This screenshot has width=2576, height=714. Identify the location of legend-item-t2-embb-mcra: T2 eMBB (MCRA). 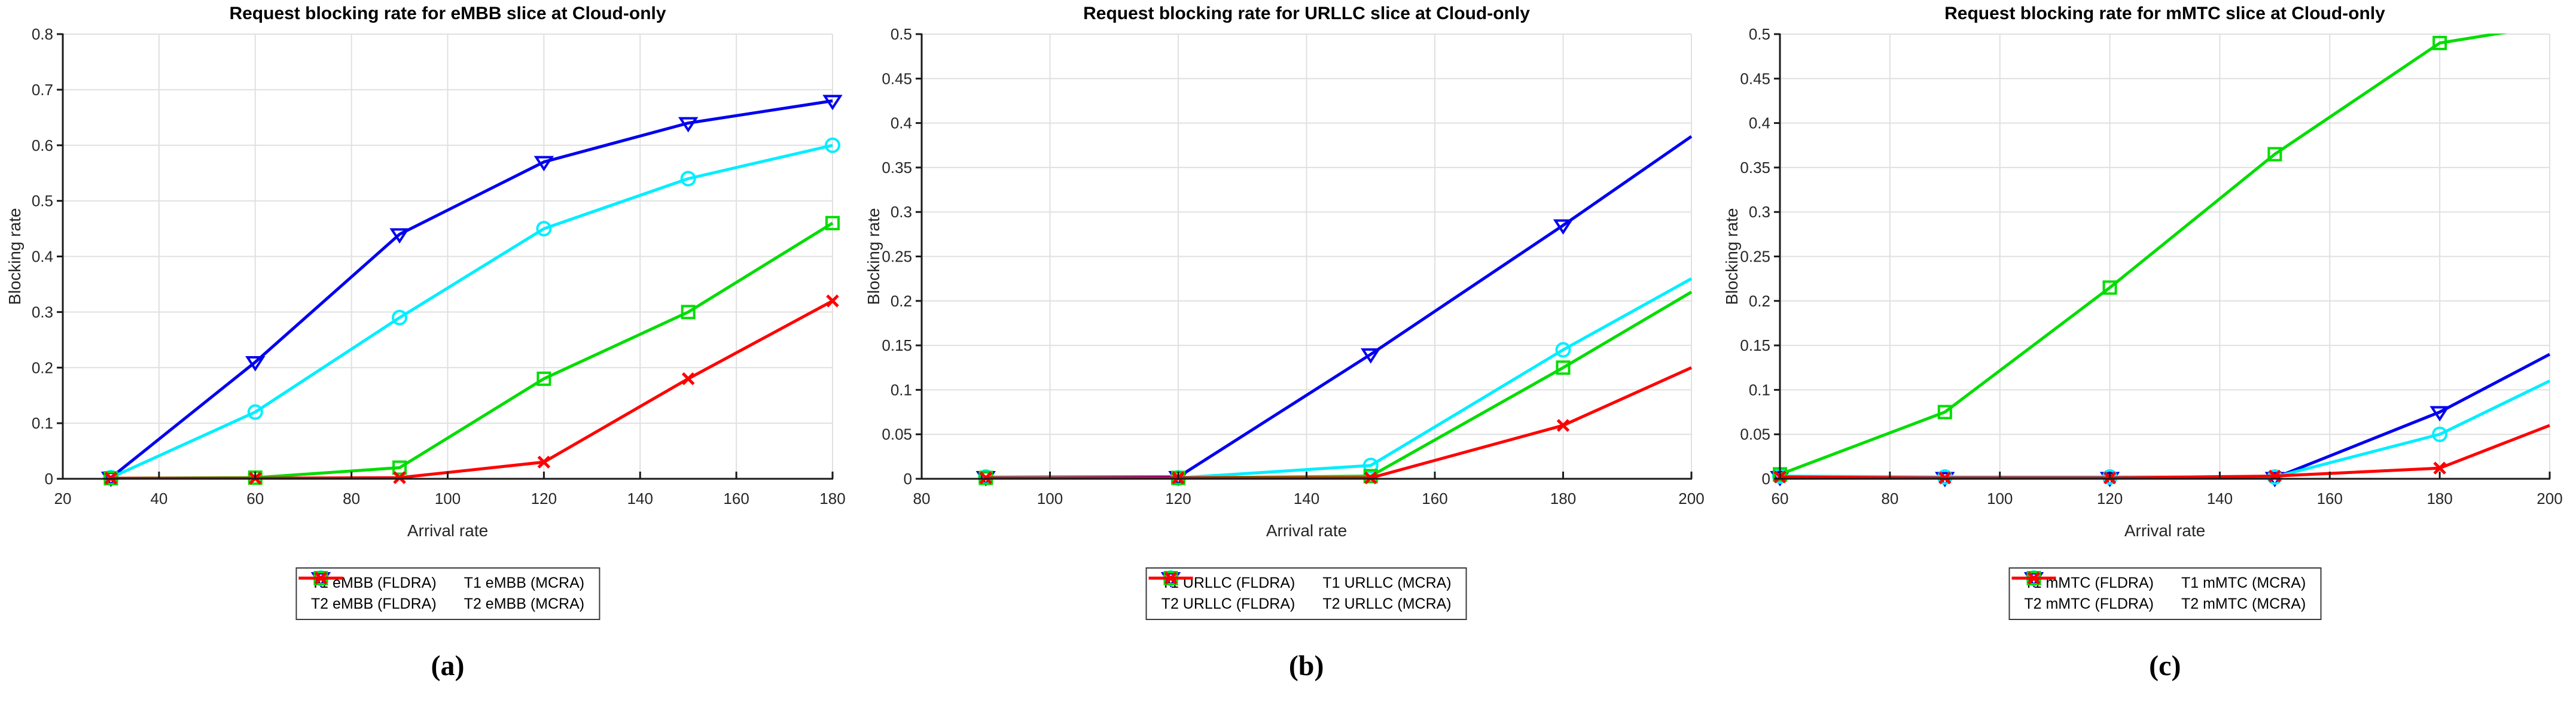
(442, 592).